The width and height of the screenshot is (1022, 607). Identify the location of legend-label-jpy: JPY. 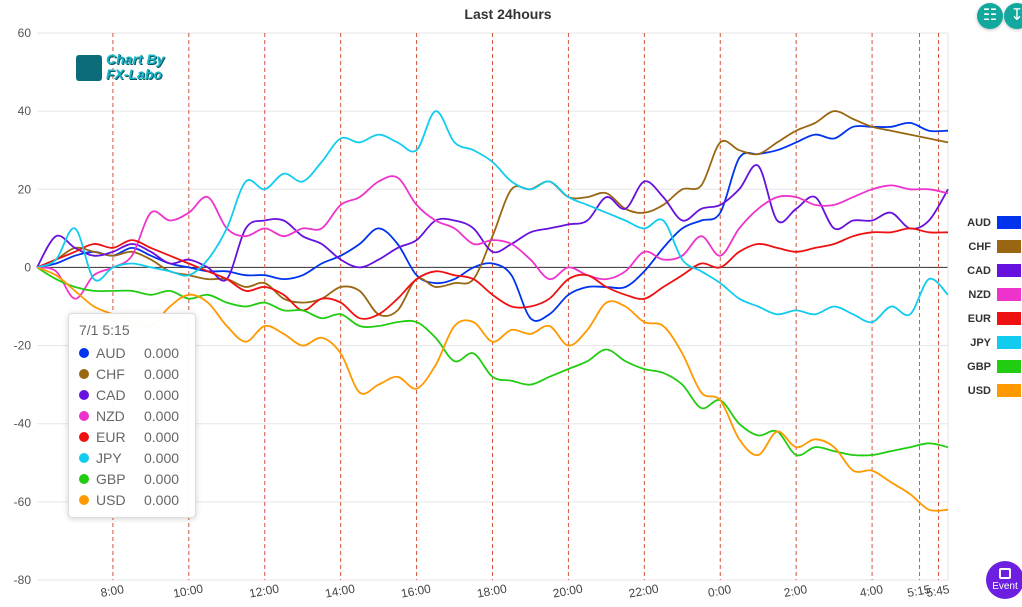
(980, 343).